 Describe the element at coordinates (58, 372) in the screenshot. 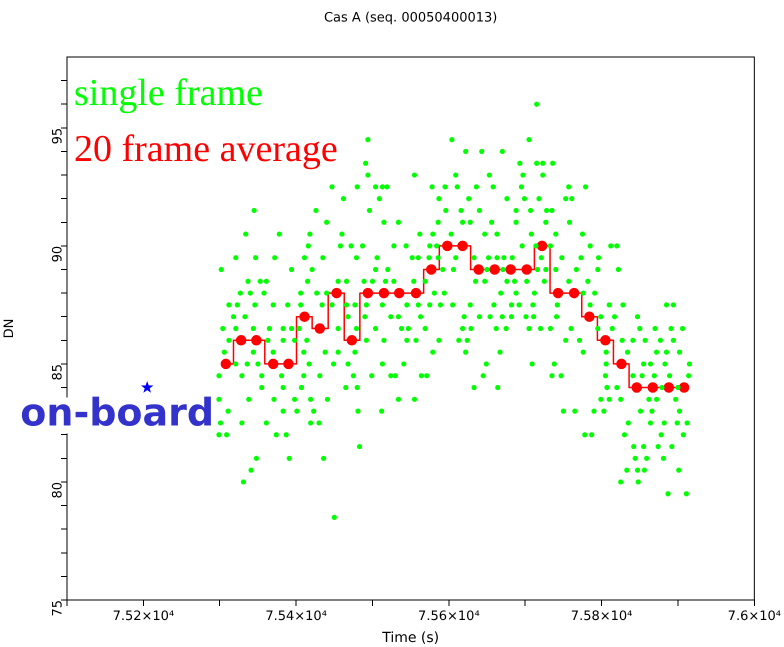

I see `y-tick-label: 85` at that location.